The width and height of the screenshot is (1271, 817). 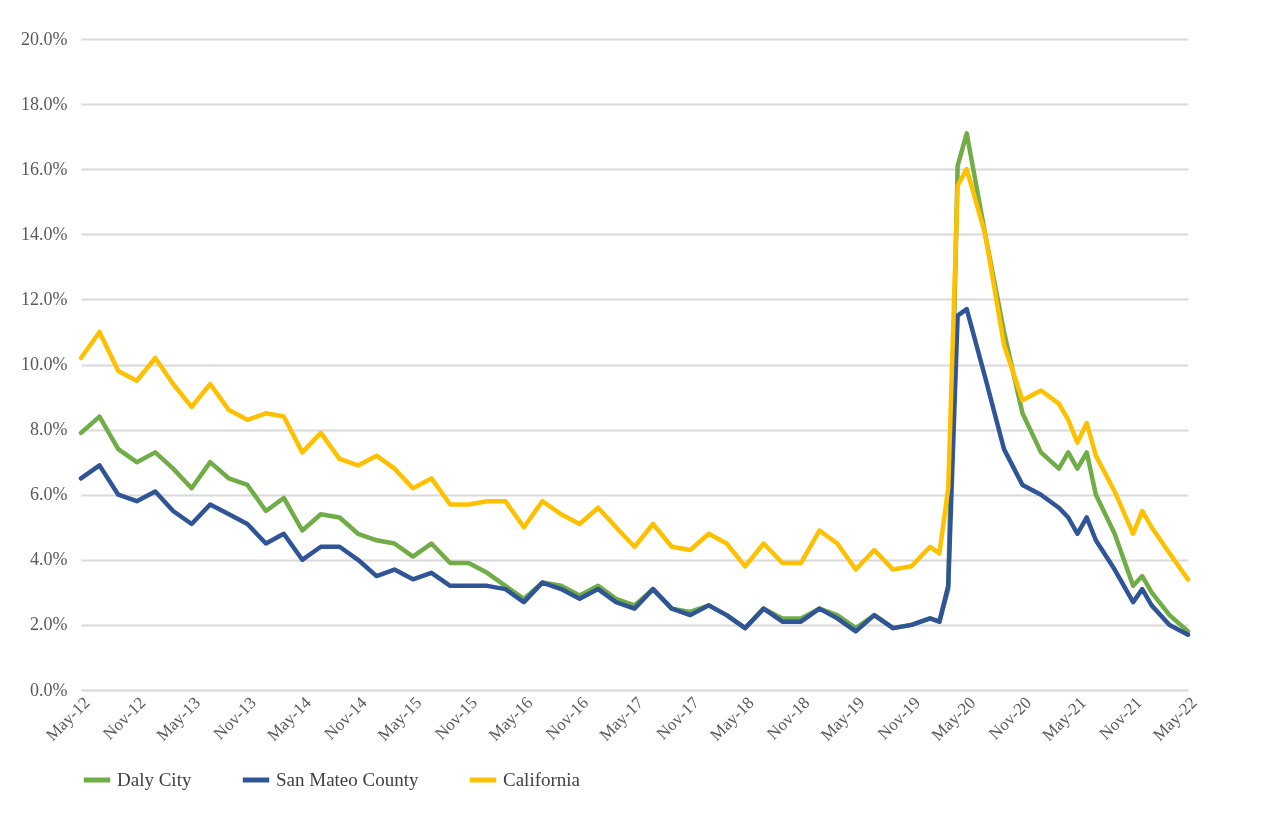 What do you see at coordinates (49, 689) in the screenshot?
I see `y-tick-label: 0.0%` at bounding box center [49, 689].